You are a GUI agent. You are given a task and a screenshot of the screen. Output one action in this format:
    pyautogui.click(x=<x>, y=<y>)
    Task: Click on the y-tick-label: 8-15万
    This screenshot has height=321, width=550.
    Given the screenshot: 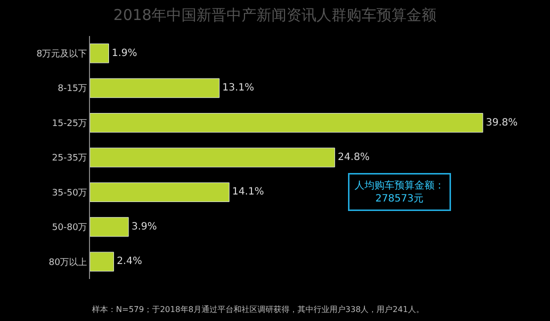 What is the action you would take?
    pyautogui.click(x=73, y=89)
    